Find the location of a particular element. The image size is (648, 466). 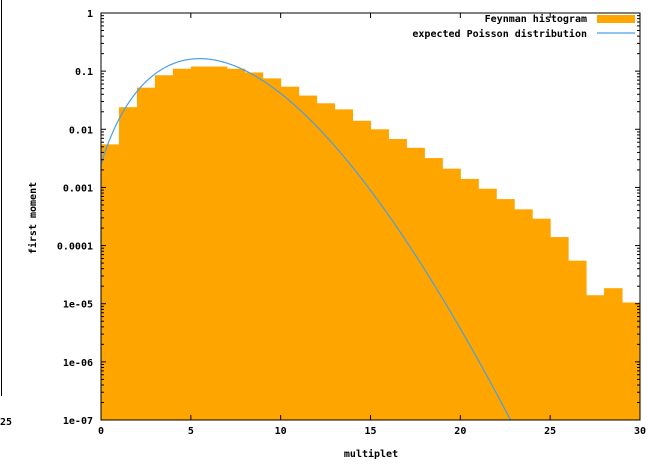

x-tick-label: 20 is located at coordinates (460, 431).